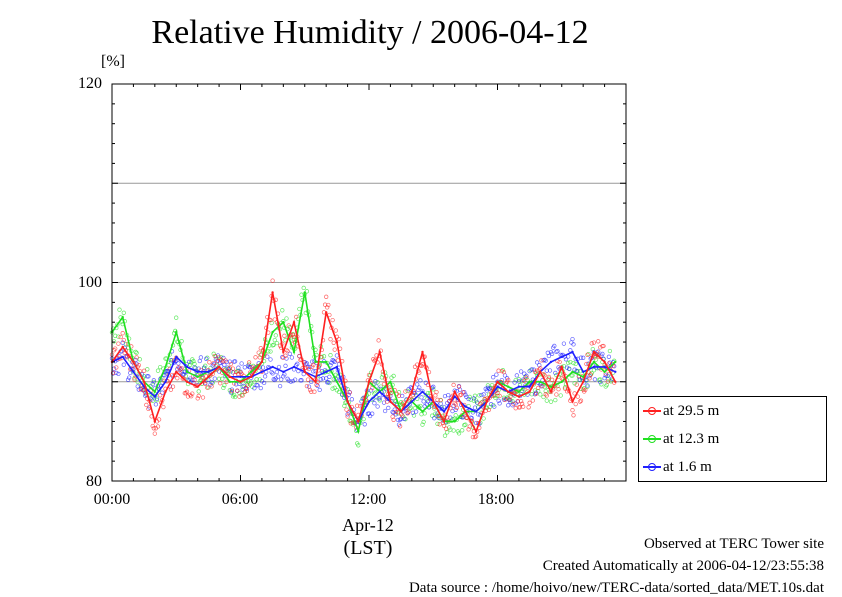  Describe the element at coordinates (652, 439) in the screenshot. I see `legend-swatch-12-3m` at that location.